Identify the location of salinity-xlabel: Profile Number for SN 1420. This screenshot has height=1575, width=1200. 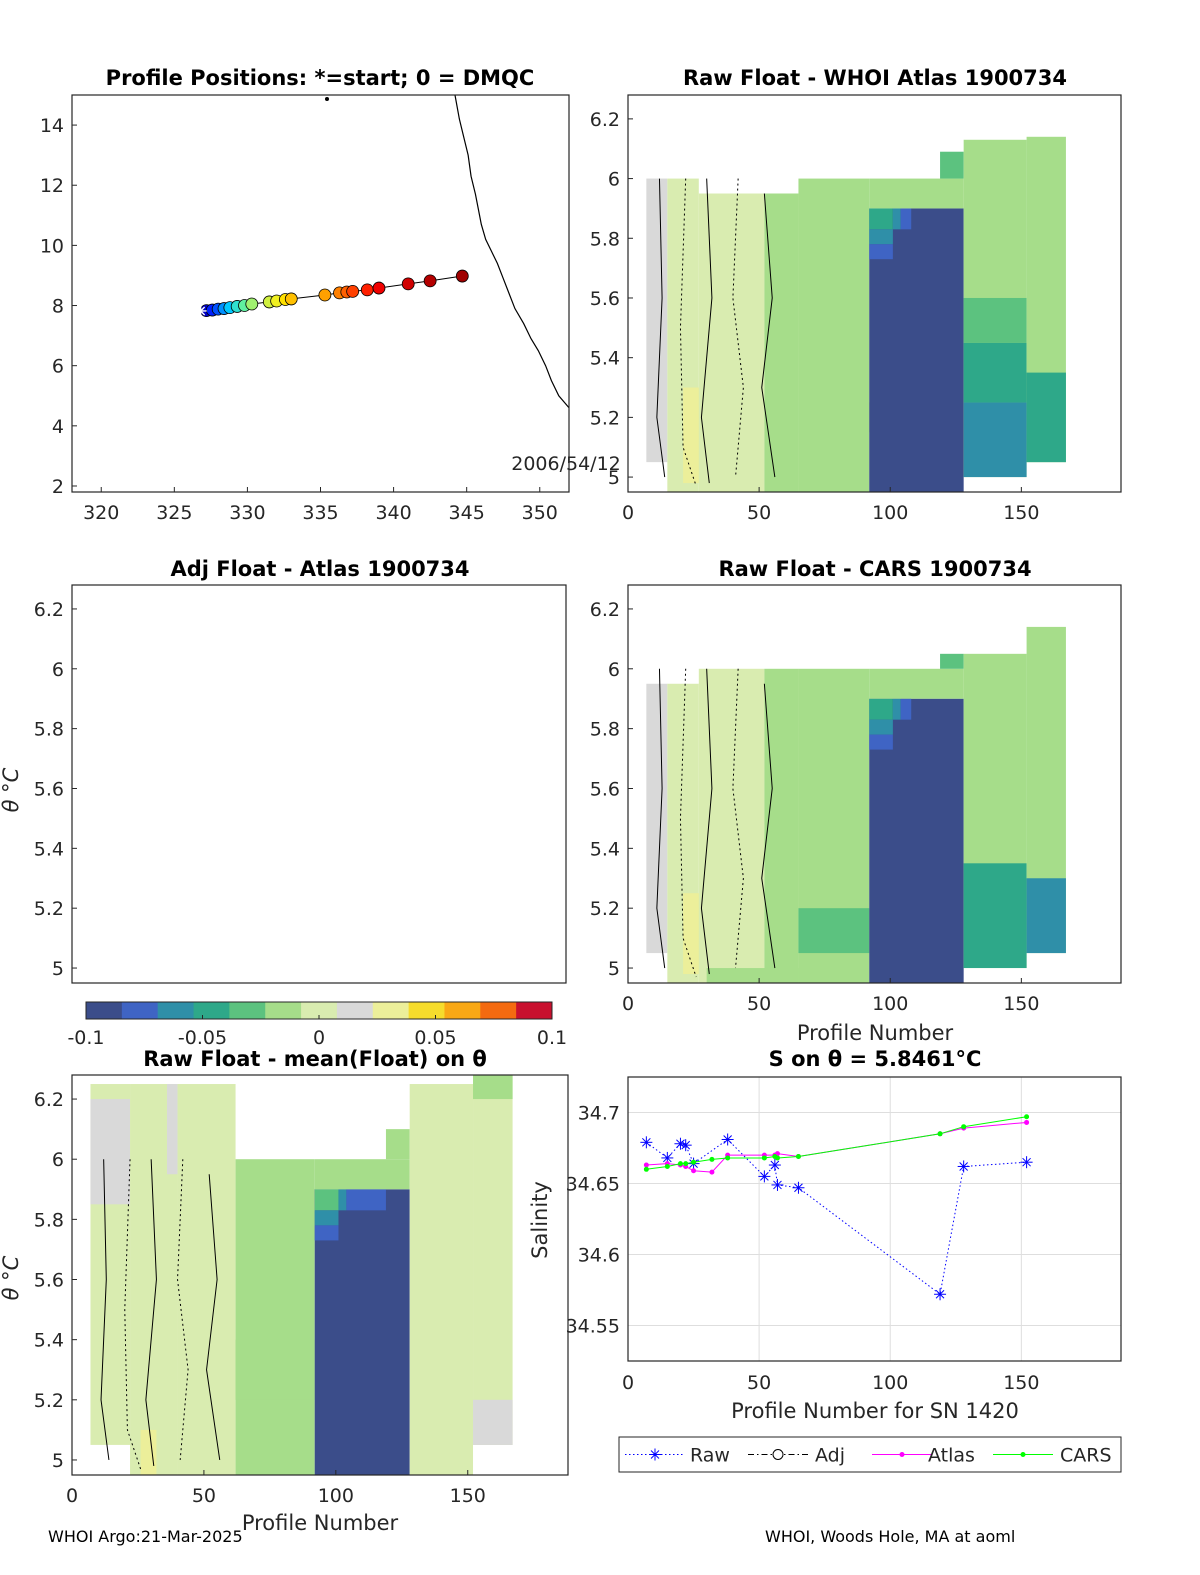
(875, 1411).